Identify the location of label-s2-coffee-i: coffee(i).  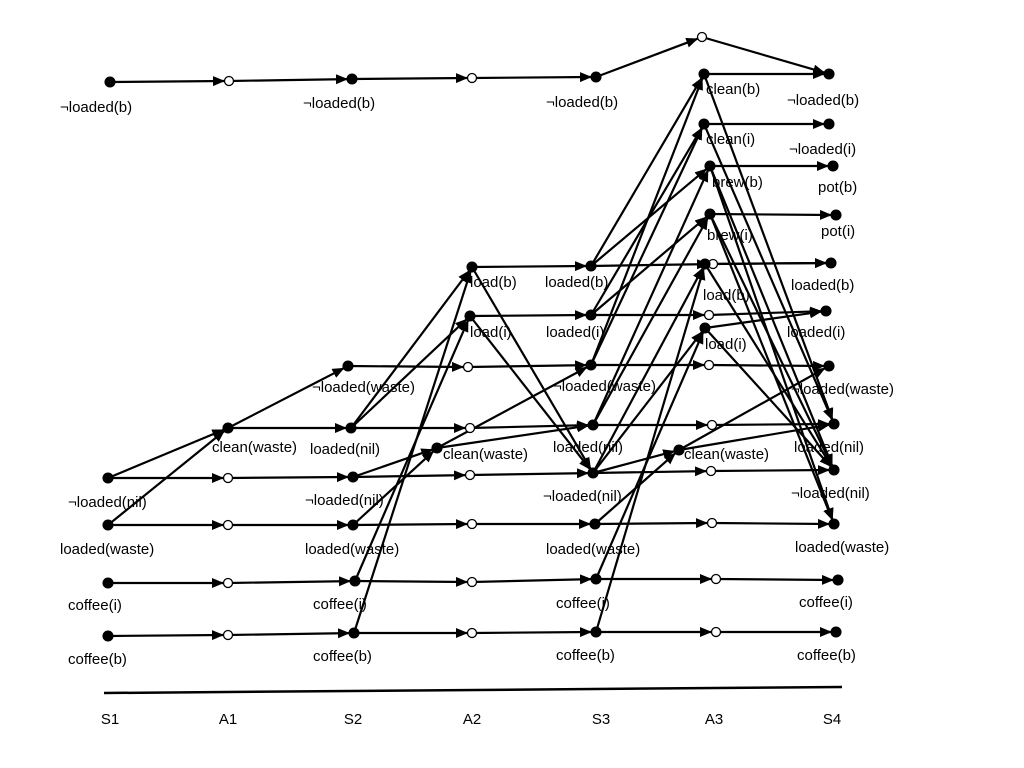
(340, 604).